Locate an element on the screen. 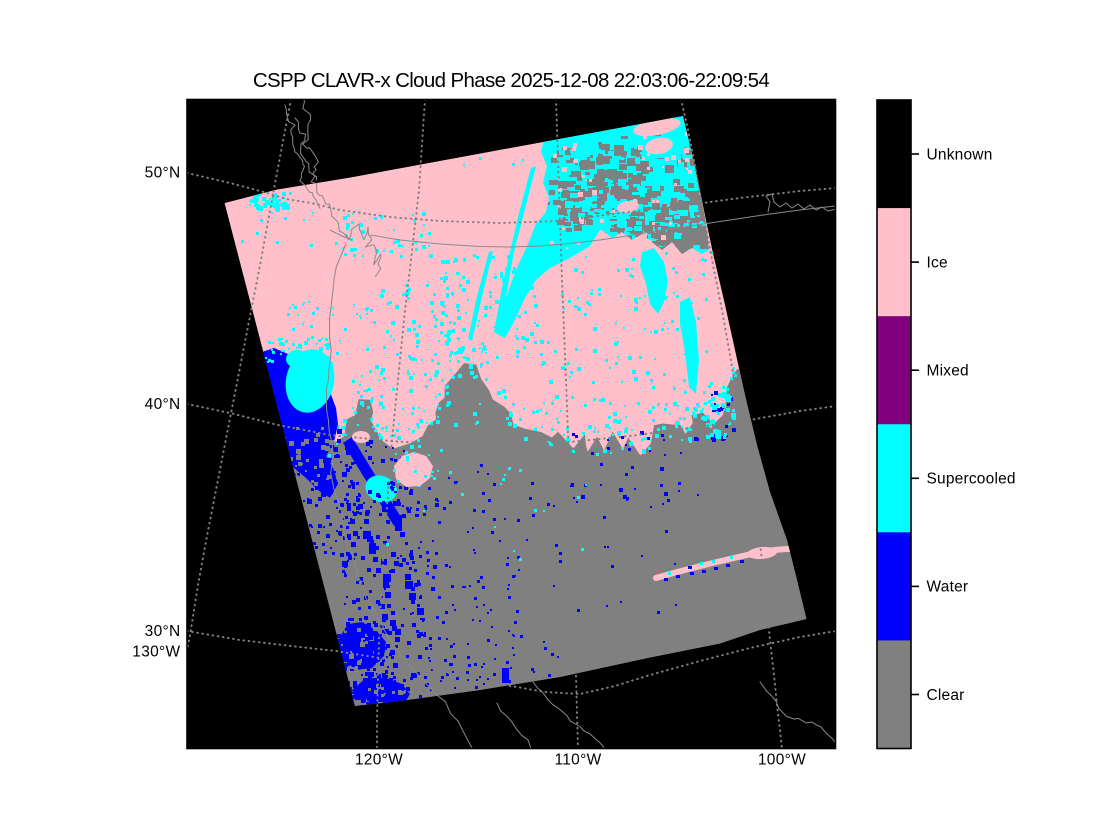  svg-text: 40°N is located at coordinates (163, 404).